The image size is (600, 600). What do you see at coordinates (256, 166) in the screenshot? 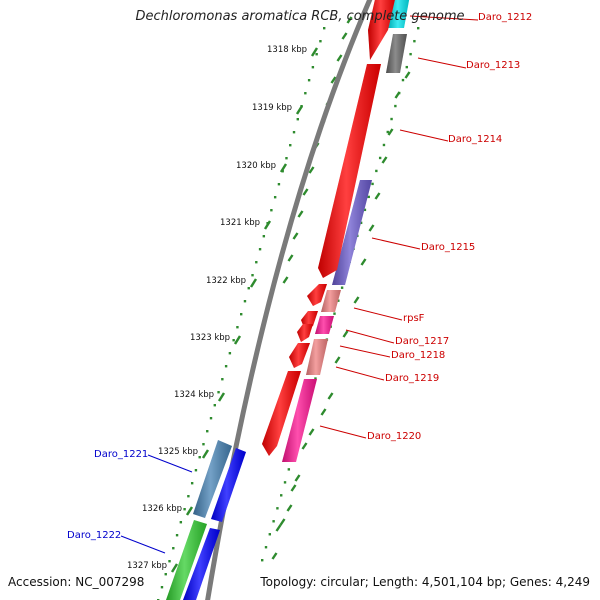
I see `tick-label: 1320 kbp` at bounding box center [256, 166].